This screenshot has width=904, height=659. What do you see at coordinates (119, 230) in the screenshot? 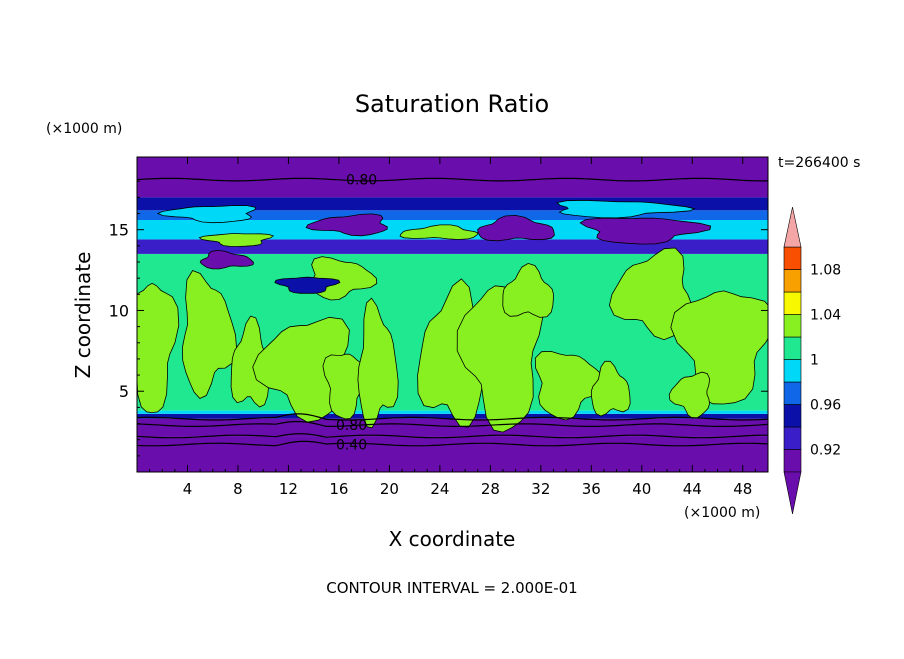
I see `y-tick-label: 15` at bounding box center [119, 230].